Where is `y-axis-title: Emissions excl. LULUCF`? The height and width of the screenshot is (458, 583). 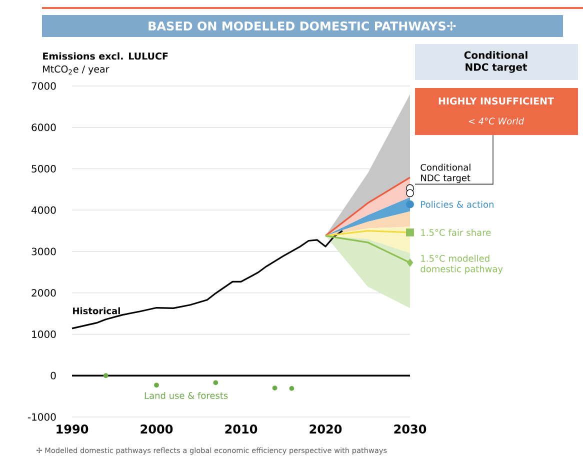 y-axis-title: Emissions excl. LULUCF is located at coordinates (105, 56).